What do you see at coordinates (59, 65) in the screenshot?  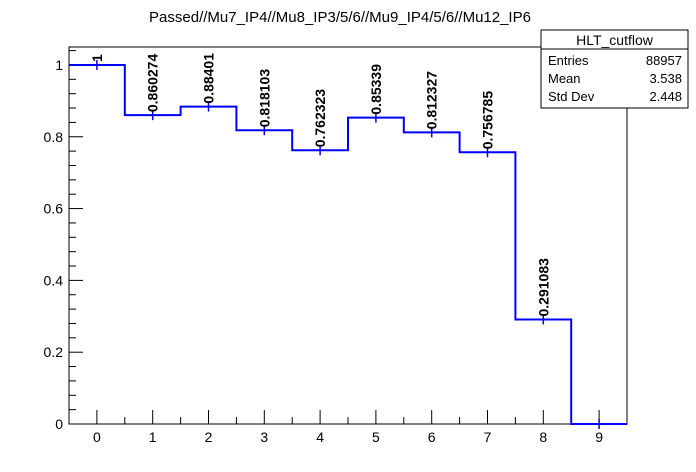 I see `y-tick-label: 1` at bounding box center [59, 65].